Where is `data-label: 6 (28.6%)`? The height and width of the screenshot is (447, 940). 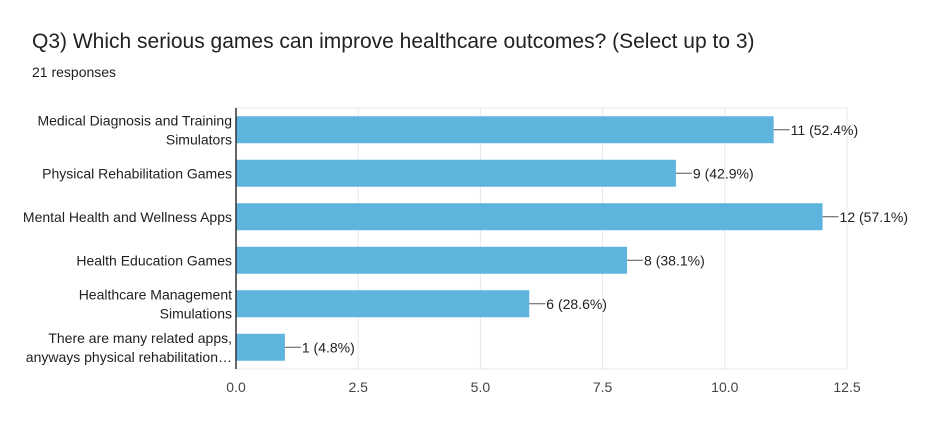 data-label: 6 (28.6%) is located at coordinates (576, 304).